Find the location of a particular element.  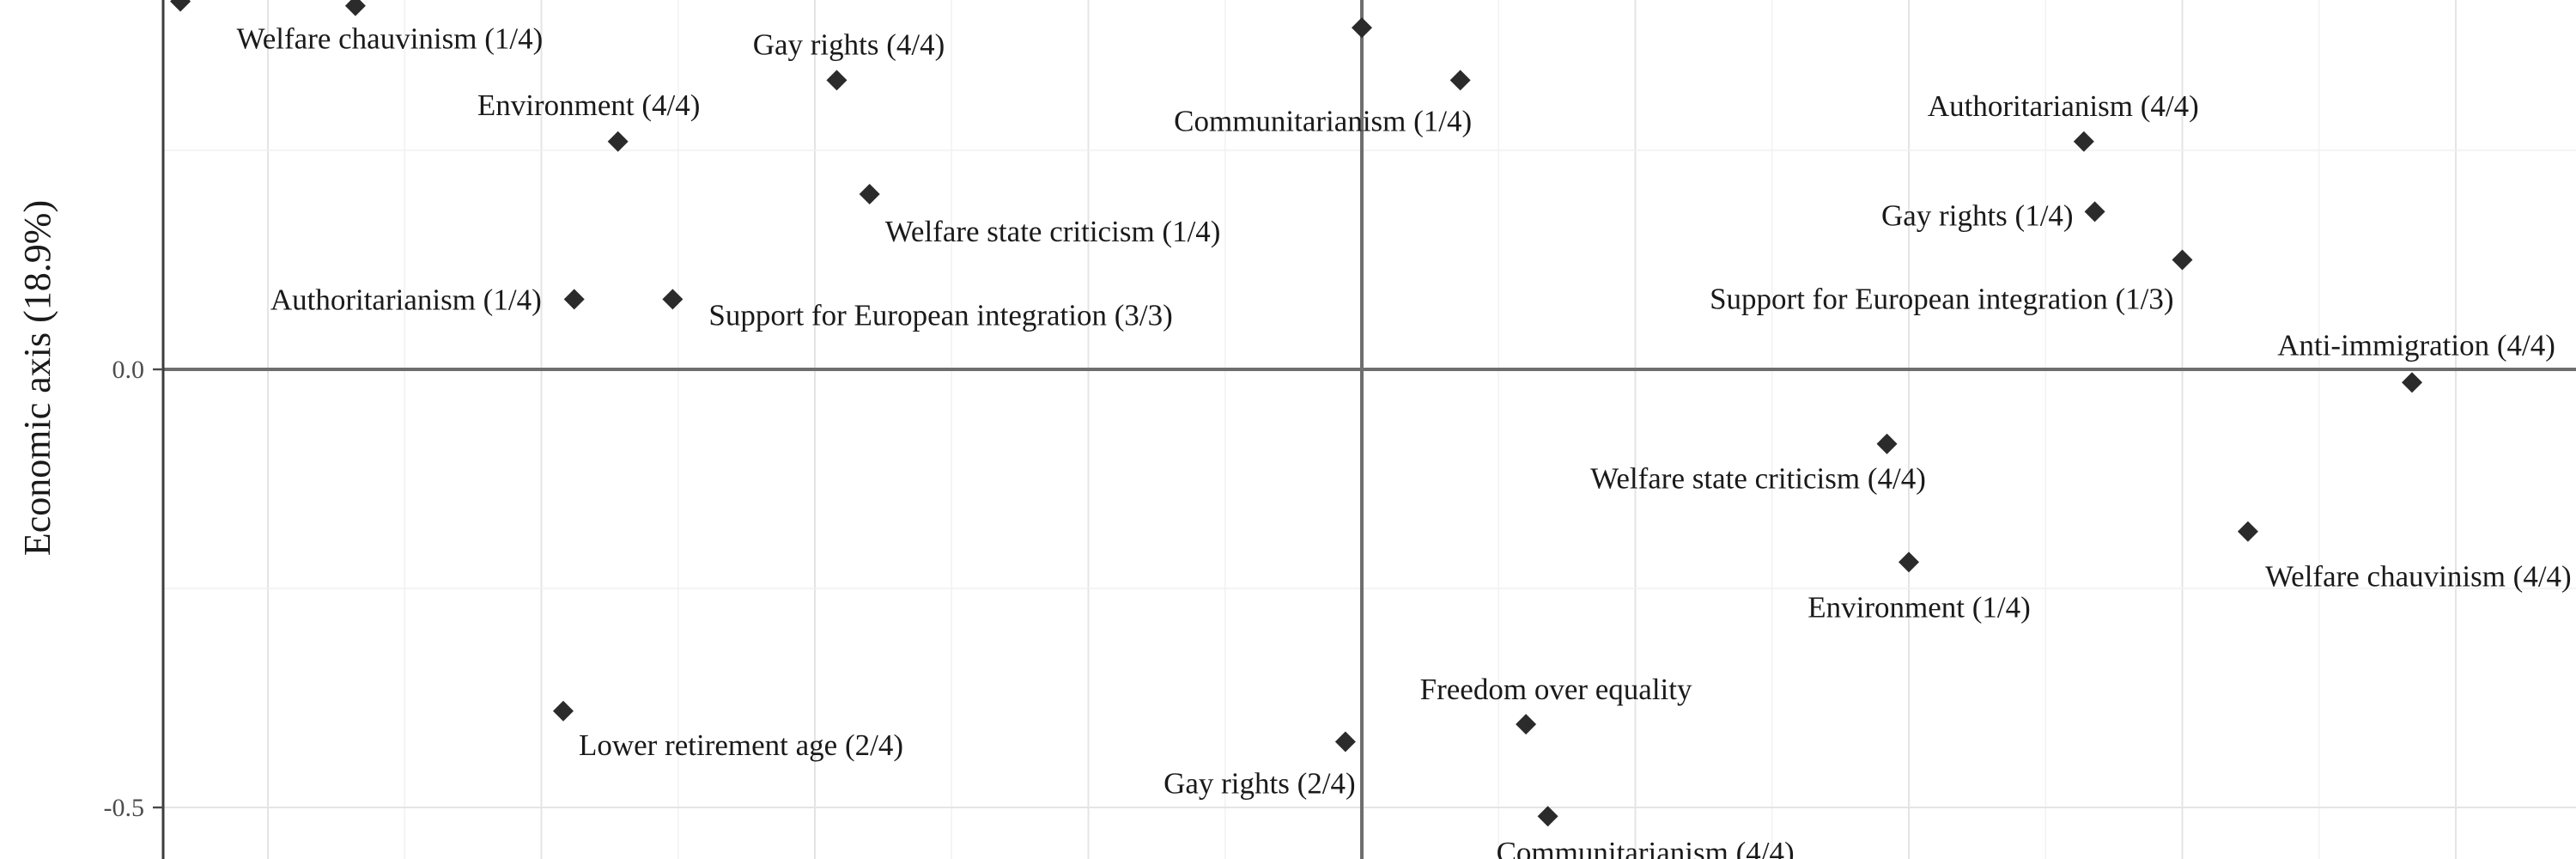

y-tick-label: -0.5 is located at coordinates (124, 808).